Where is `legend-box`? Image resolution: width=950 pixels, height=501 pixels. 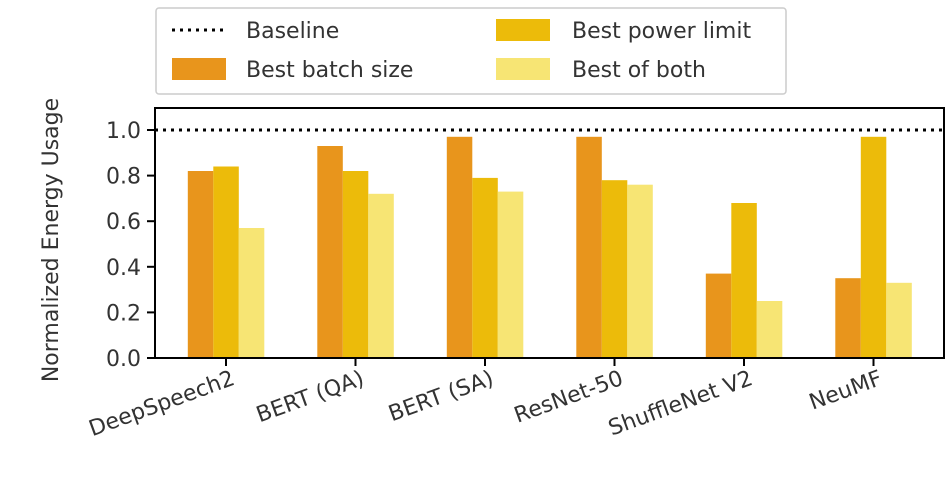 legend-box is located at coordinates (471, 51).